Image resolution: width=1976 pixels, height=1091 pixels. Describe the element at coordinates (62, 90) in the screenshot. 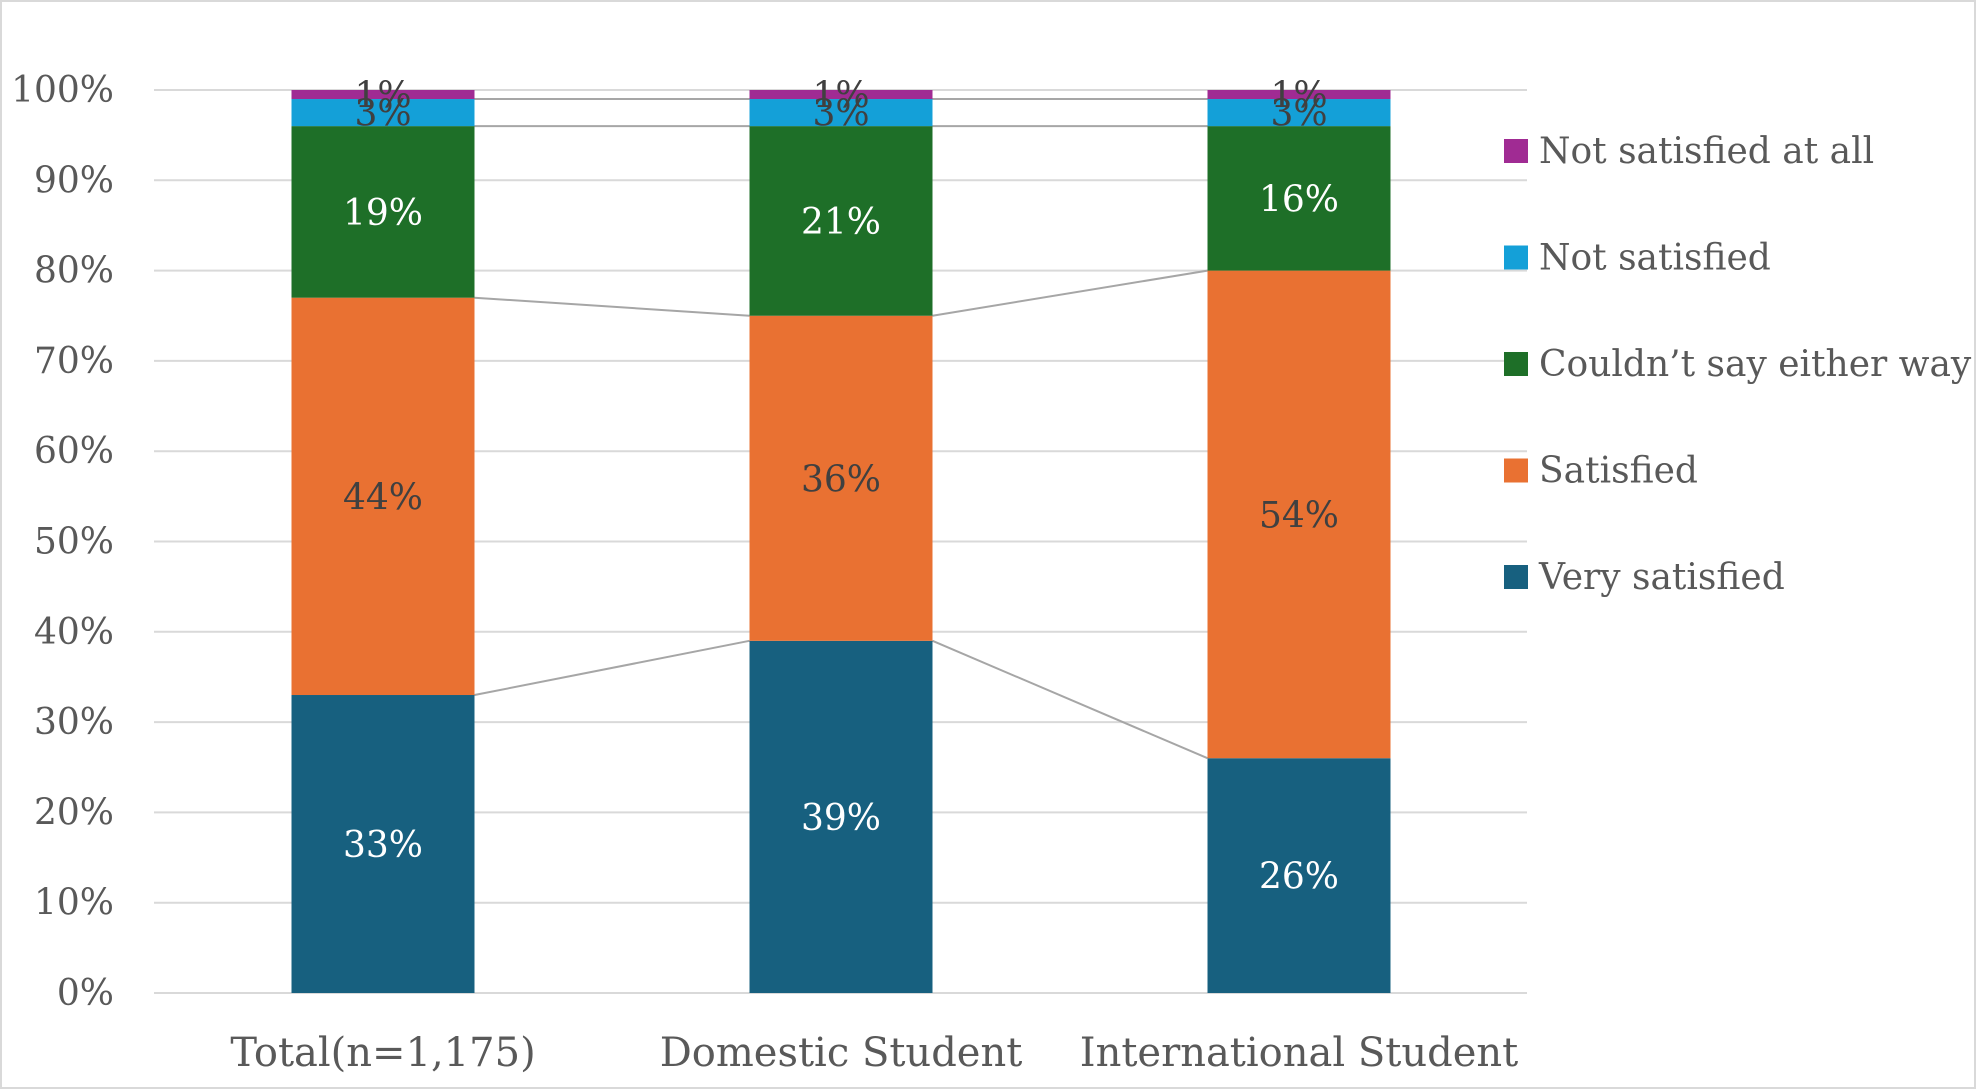

I see `y-tick-label: 100%` at that location.